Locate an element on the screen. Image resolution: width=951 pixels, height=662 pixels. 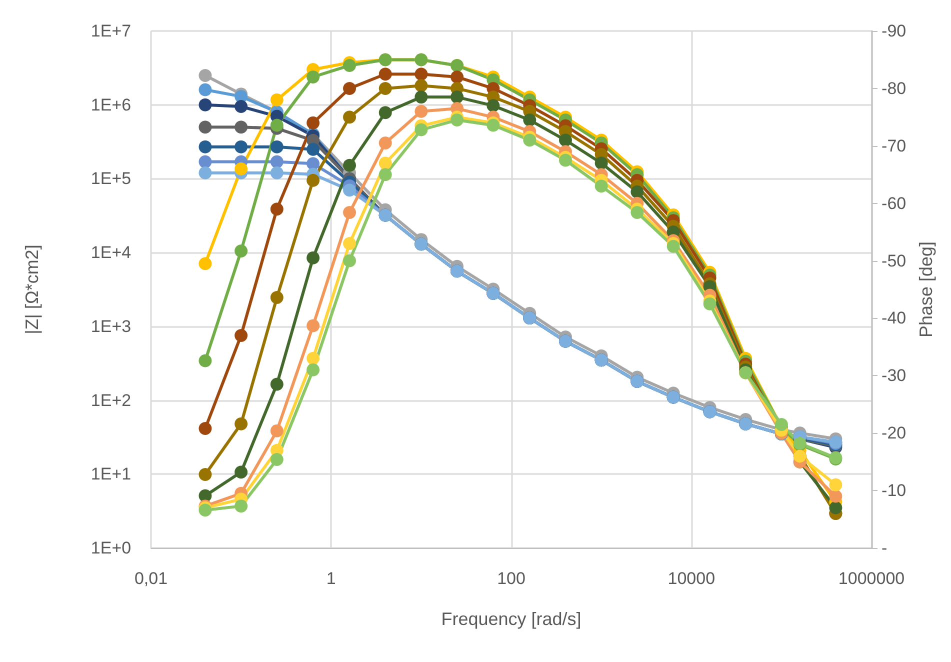
x-tick-label: 1000000 is located at coordinates (871, 578).